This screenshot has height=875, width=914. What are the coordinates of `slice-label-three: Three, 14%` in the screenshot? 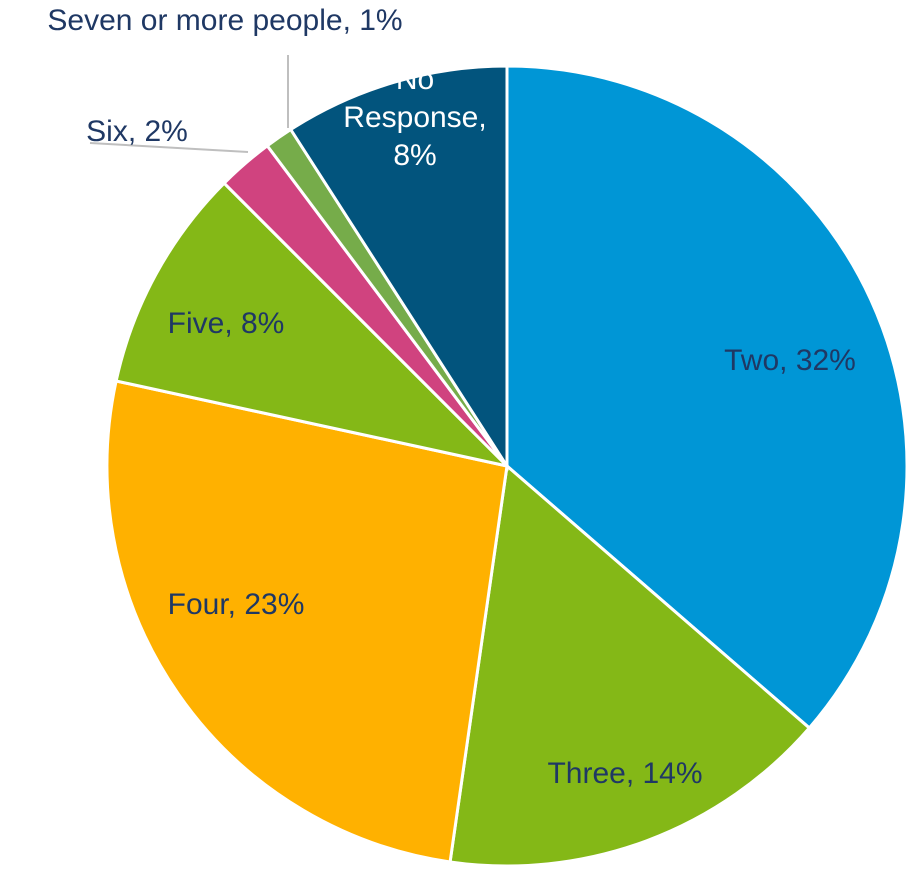 It's located at (624, 773).